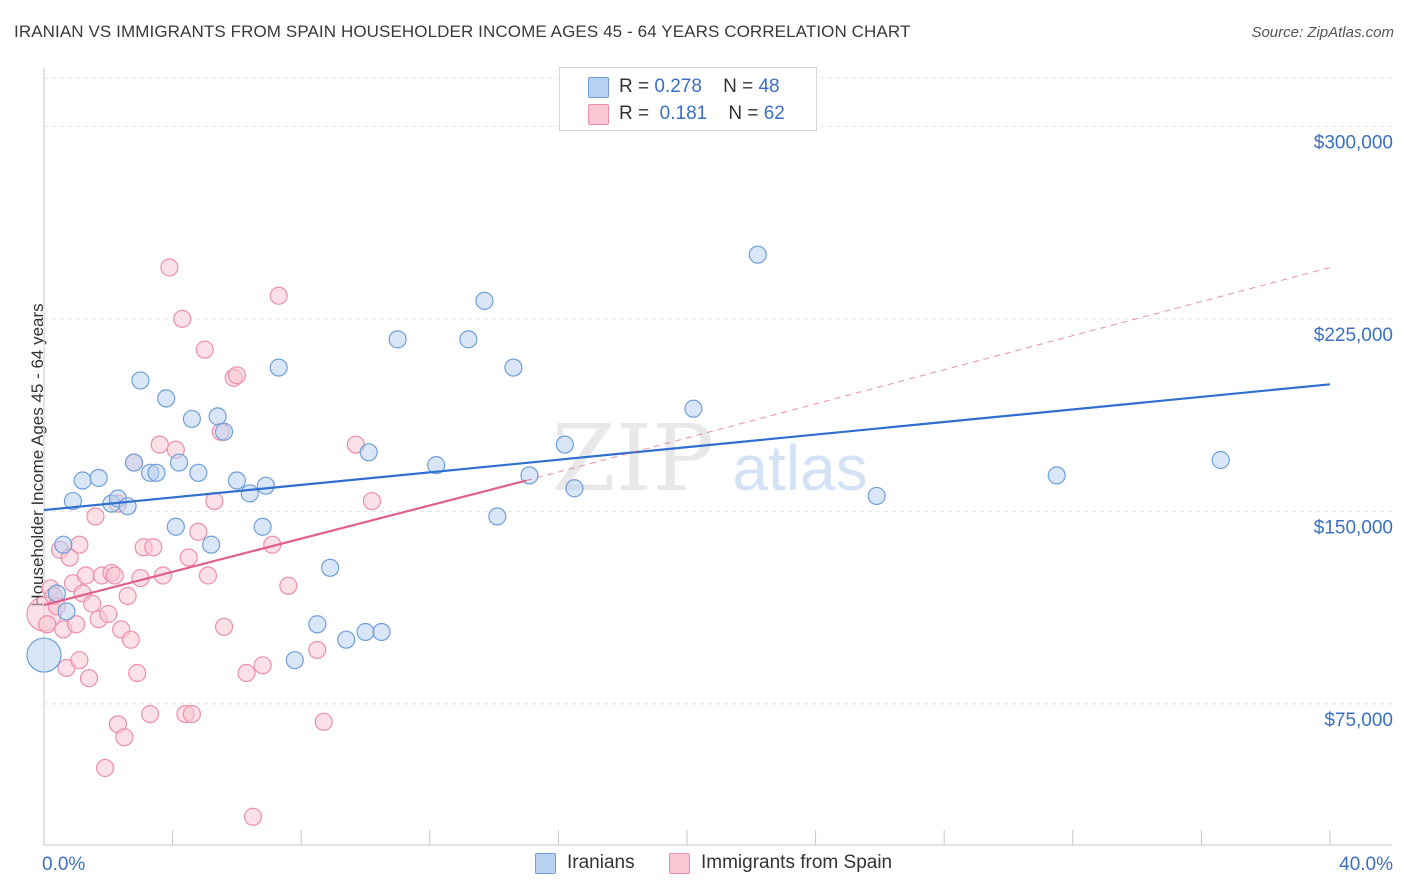 The height and width of the screenshot is (892, 1406). I want to click on legend-swatch-blue, so click(598, 87).